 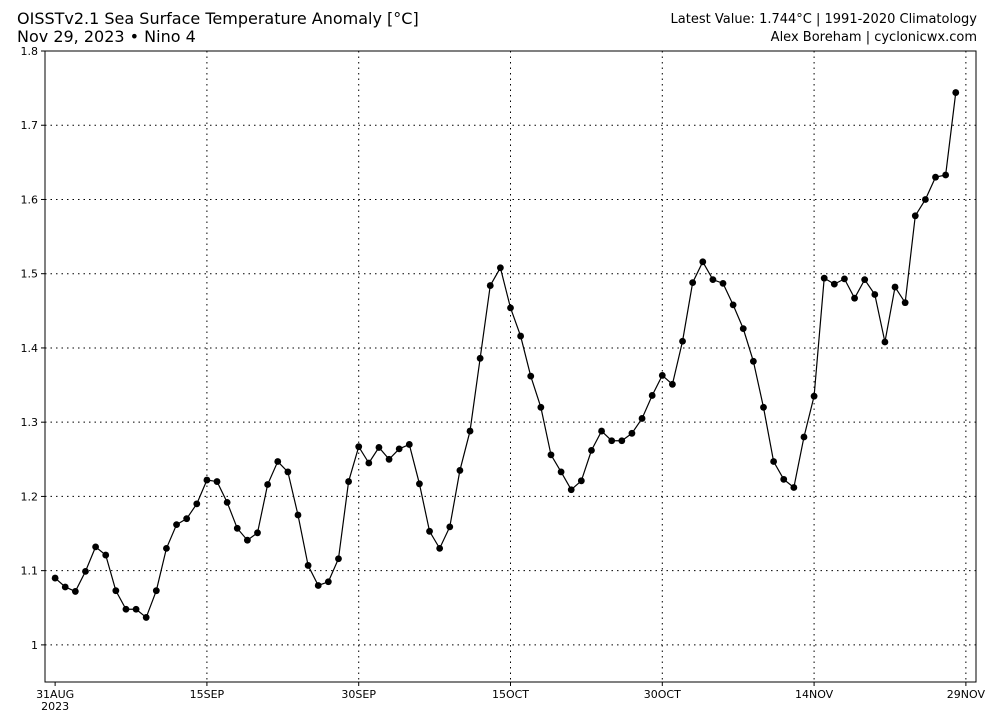 What do you see at coordinates (30, 274) in the screenshot?
I see `y-tick-label: 1.5` at bounding box center [30, 274].